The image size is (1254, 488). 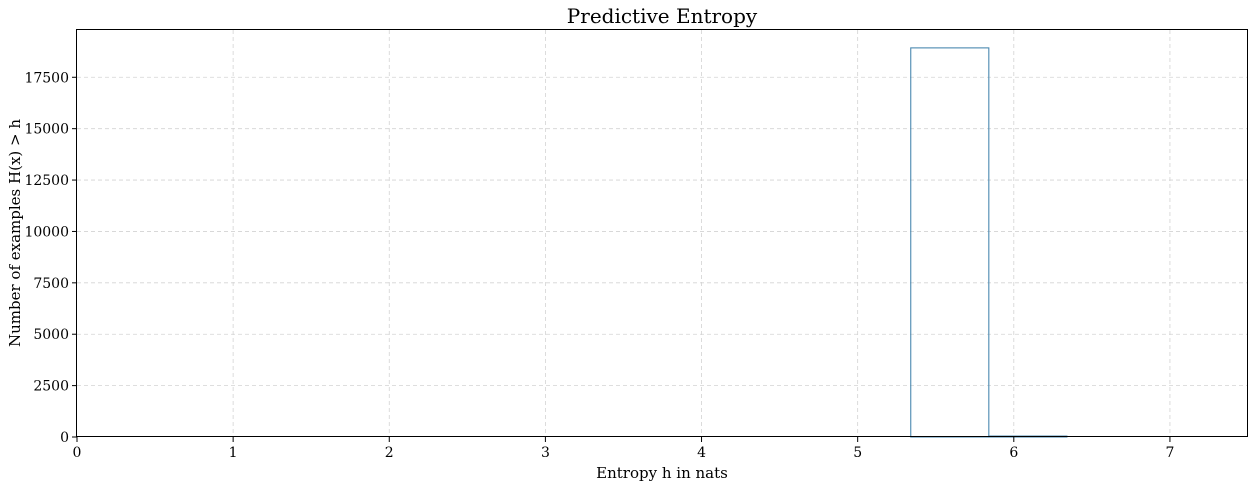 I want to click on y-tick-label: 0, so click(x=64, y=438).